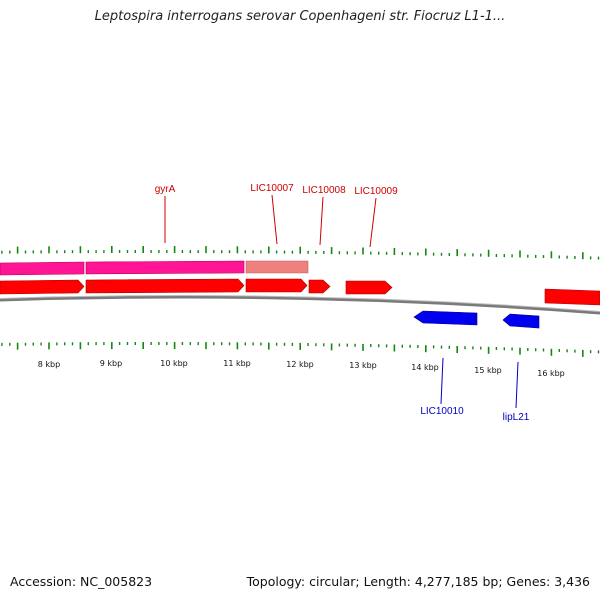 This screenshot has width=600, height=600. What do you see at coordinates (517, 385) in the screenshot?
I see `lipL21-leader` at bounding box center [517, 385].